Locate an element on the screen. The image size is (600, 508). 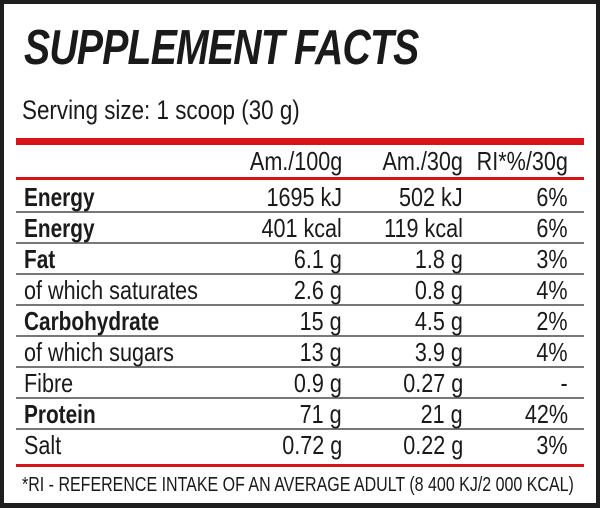
table-row: Fat 6.1 g 1.8 g 3% is located at coordinates (300, 259).